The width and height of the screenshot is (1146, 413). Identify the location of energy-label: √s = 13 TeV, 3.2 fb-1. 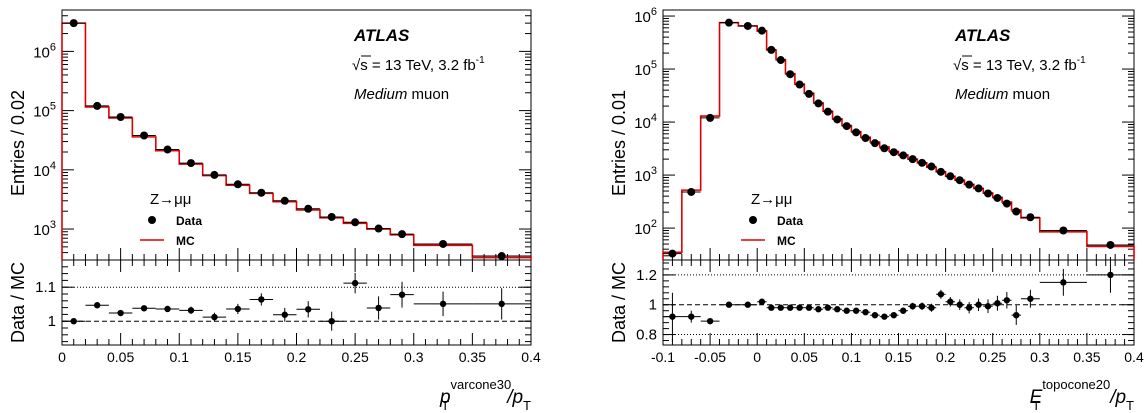
(418, 64).